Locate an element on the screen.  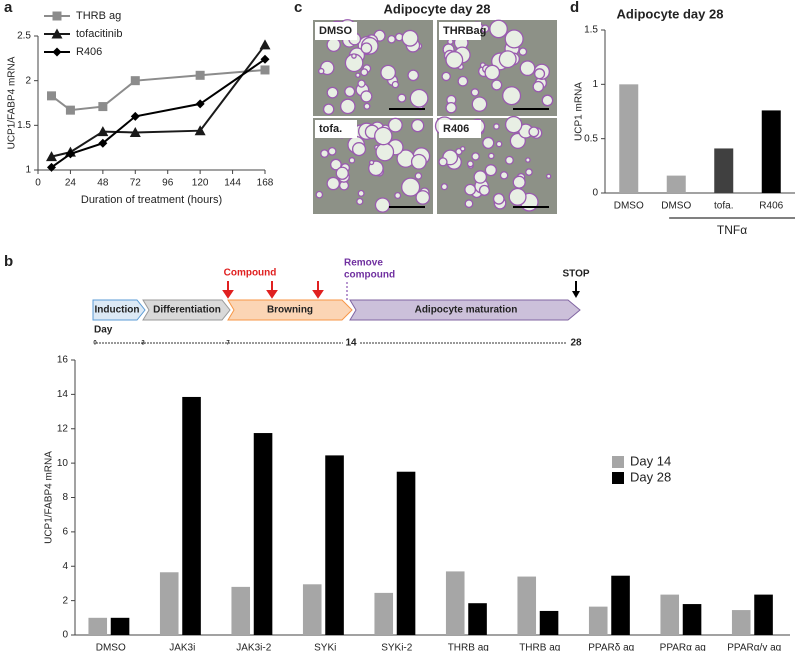
x-tick-label: 144 is located at coordinates (232, 183).